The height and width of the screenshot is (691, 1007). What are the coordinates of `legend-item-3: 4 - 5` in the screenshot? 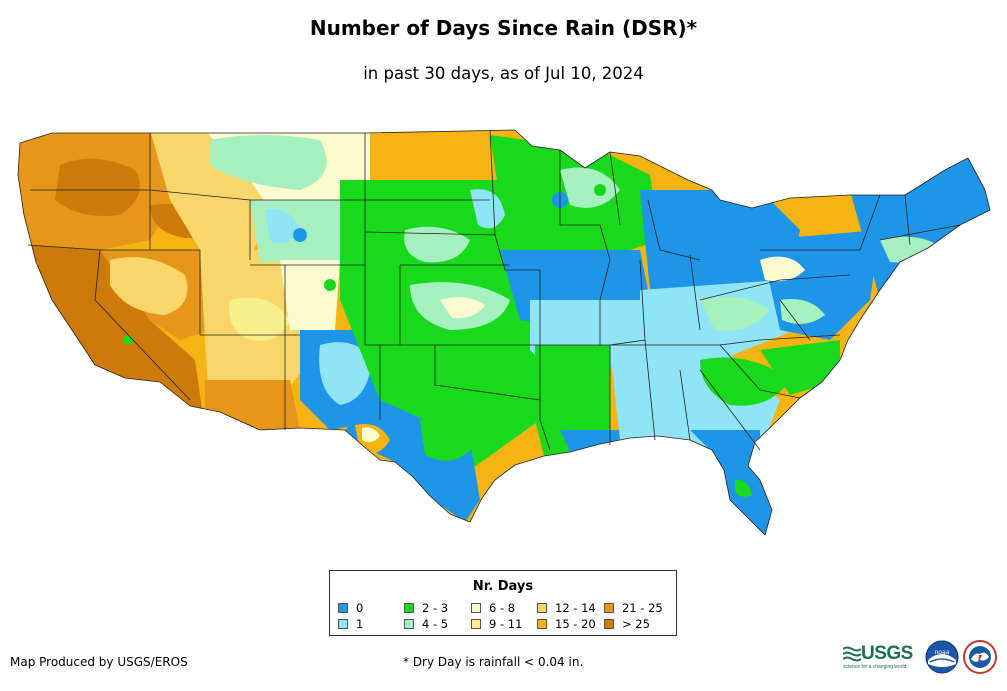 It's located at (426, 624).